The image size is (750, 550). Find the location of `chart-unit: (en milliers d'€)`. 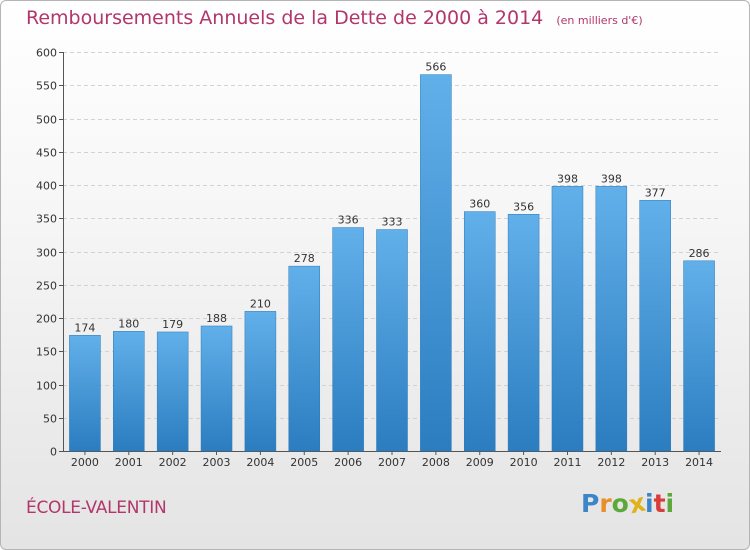

chart-unit: (en milliers d'€) is located at coordinates (599, 20).